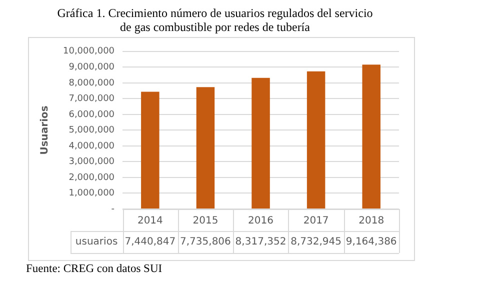 The height and width of the screenshot is (287, 479). What do you see at coordinates (260, 242) in the screenshot?
I see `data-label: 8,317,352` at bounding box center [260, 242].